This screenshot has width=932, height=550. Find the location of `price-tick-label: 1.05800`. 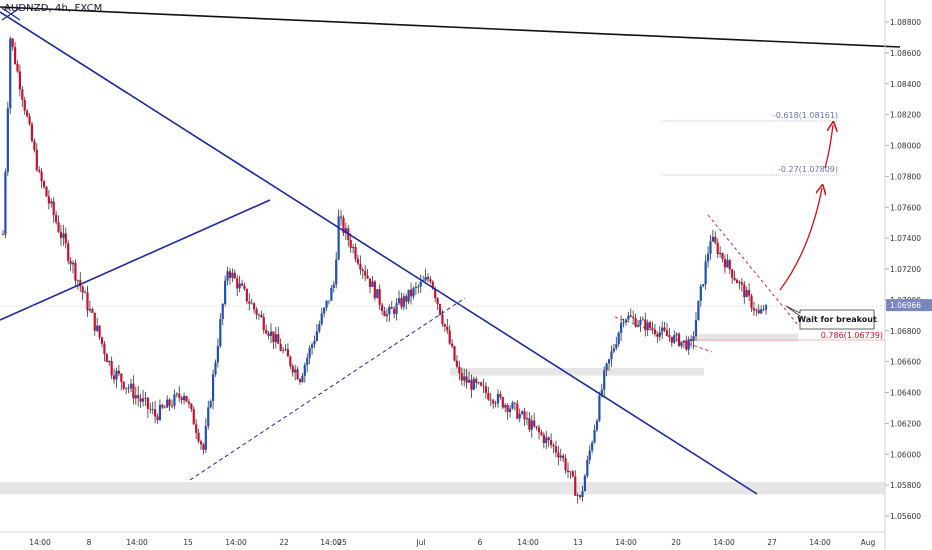

price-tick-label: 1.05800 is located at coordinates (905, 485).